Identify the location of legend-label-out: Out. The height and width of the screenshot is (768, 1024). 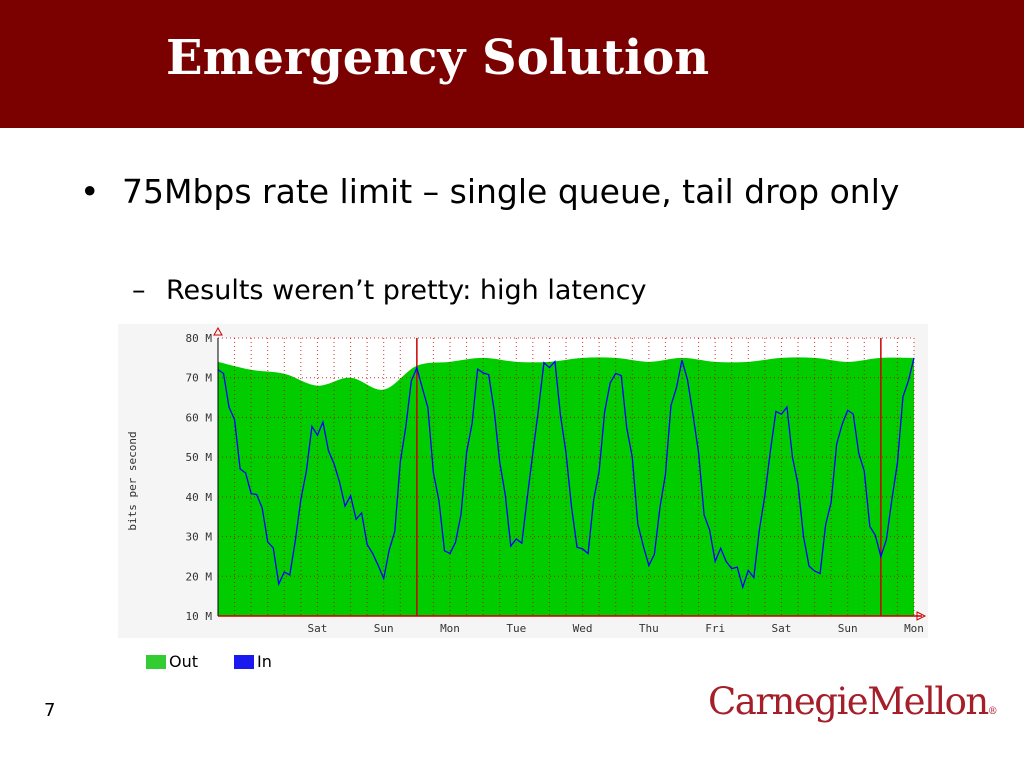
(184, 661).